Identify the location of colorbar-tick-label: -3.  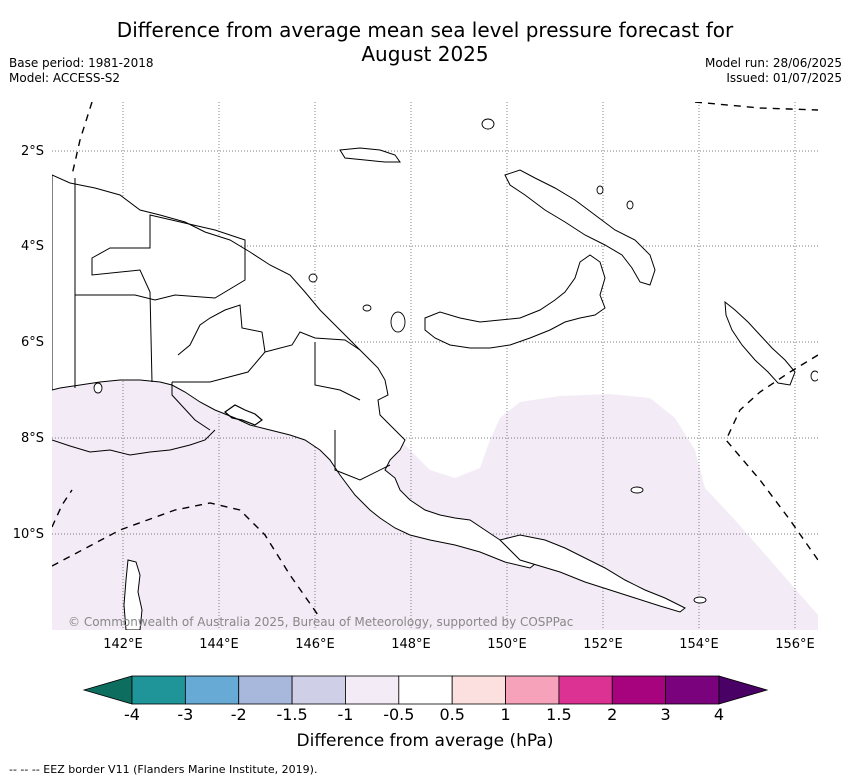
(185, 714).